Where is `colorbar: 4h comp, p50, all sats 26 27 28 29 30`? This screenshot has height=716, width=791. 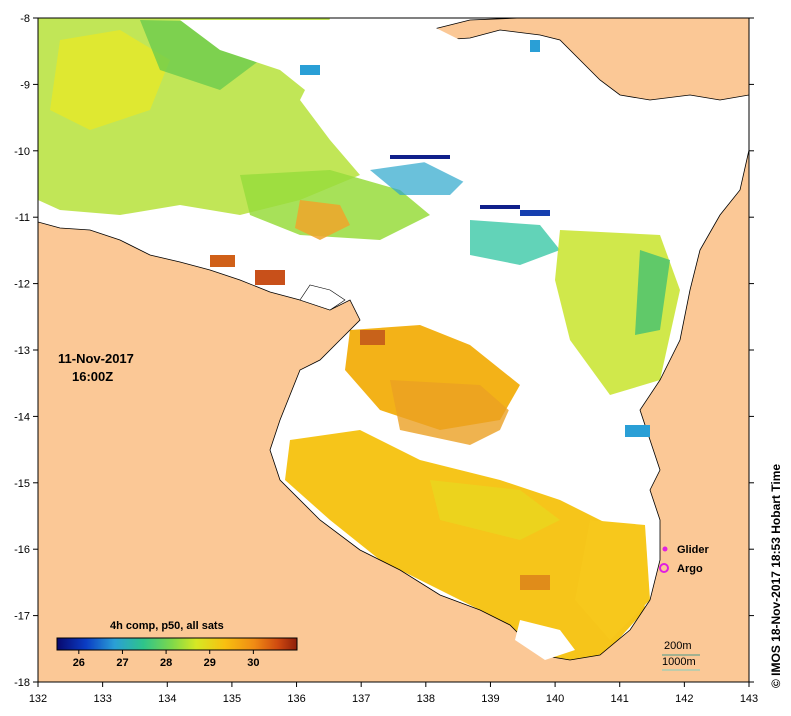
colorbar: 4h comp, p50, all sats 26 27 28 29 30 is located at coordinates (177, 644).